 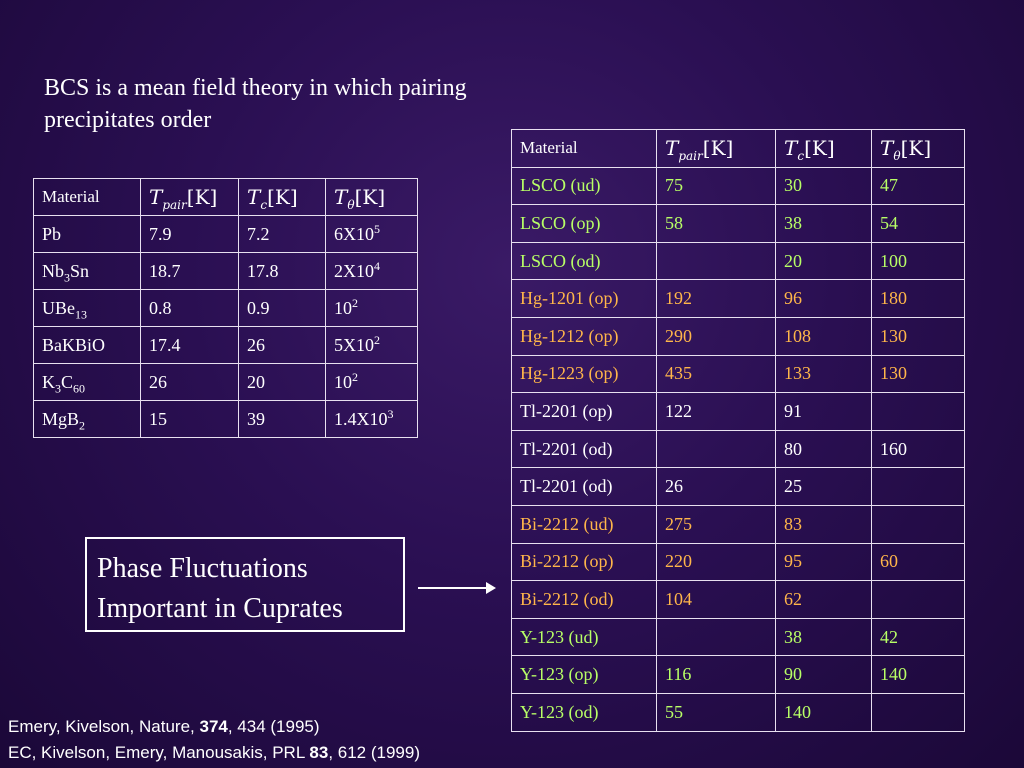 I want to click on cell-material: Y-123 (od), so click(x=584, y=712).